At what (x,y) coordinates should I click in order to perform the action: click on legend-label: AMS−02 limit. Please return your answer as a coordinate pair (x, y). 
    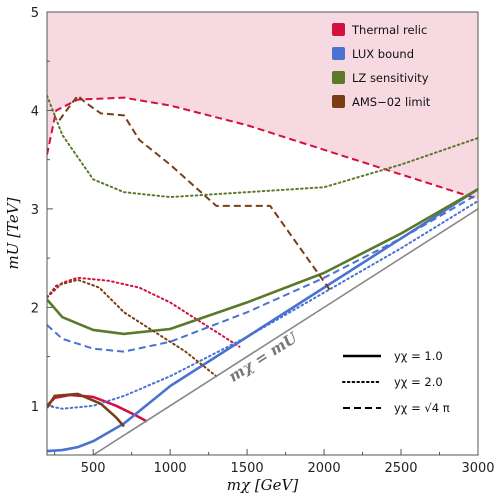
    Looking at the image, I should click on (391, 102).